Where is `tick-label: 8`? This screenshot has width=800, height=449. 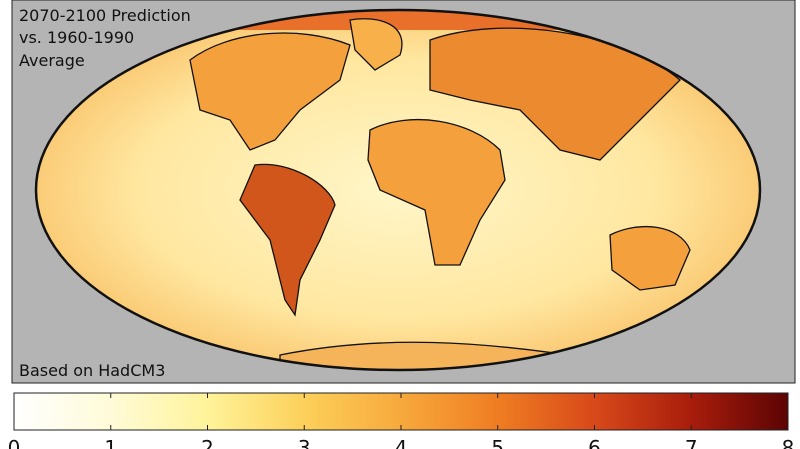
tick-label: 8 is located at coordinates (788, 442).